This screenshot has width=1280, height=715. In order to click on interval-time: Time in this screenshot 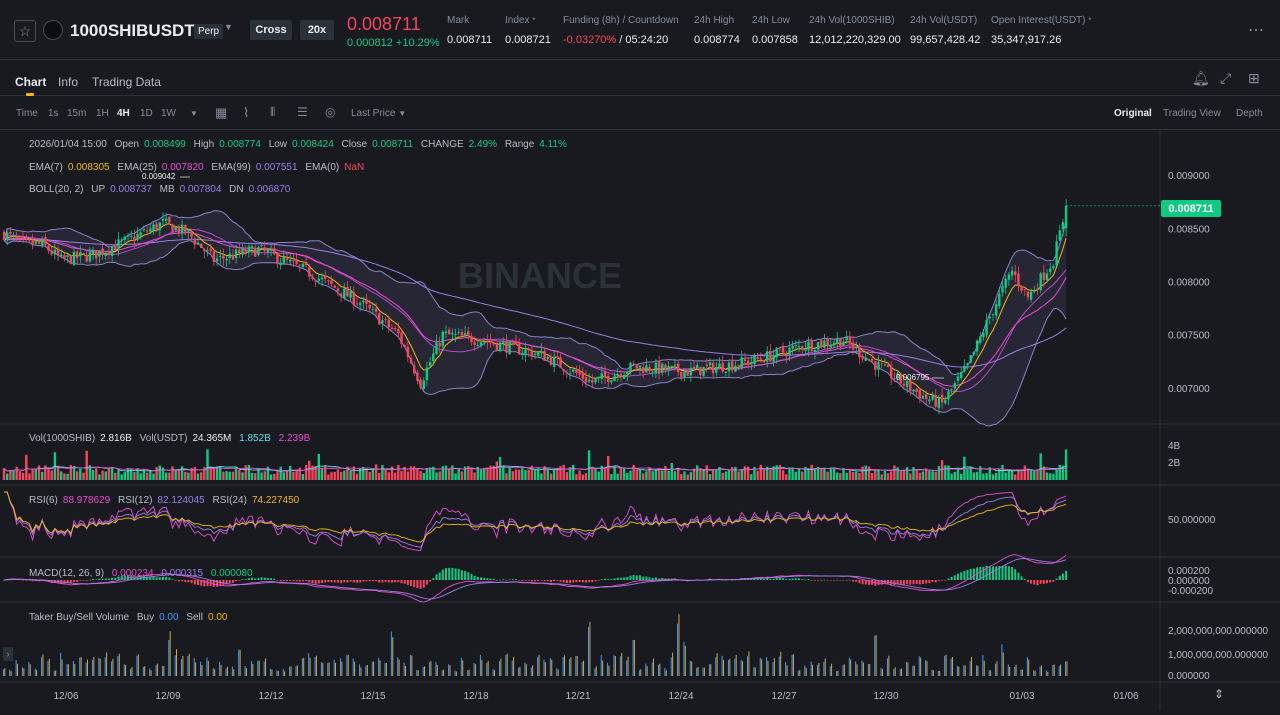, I will do `click(27, 113)`.